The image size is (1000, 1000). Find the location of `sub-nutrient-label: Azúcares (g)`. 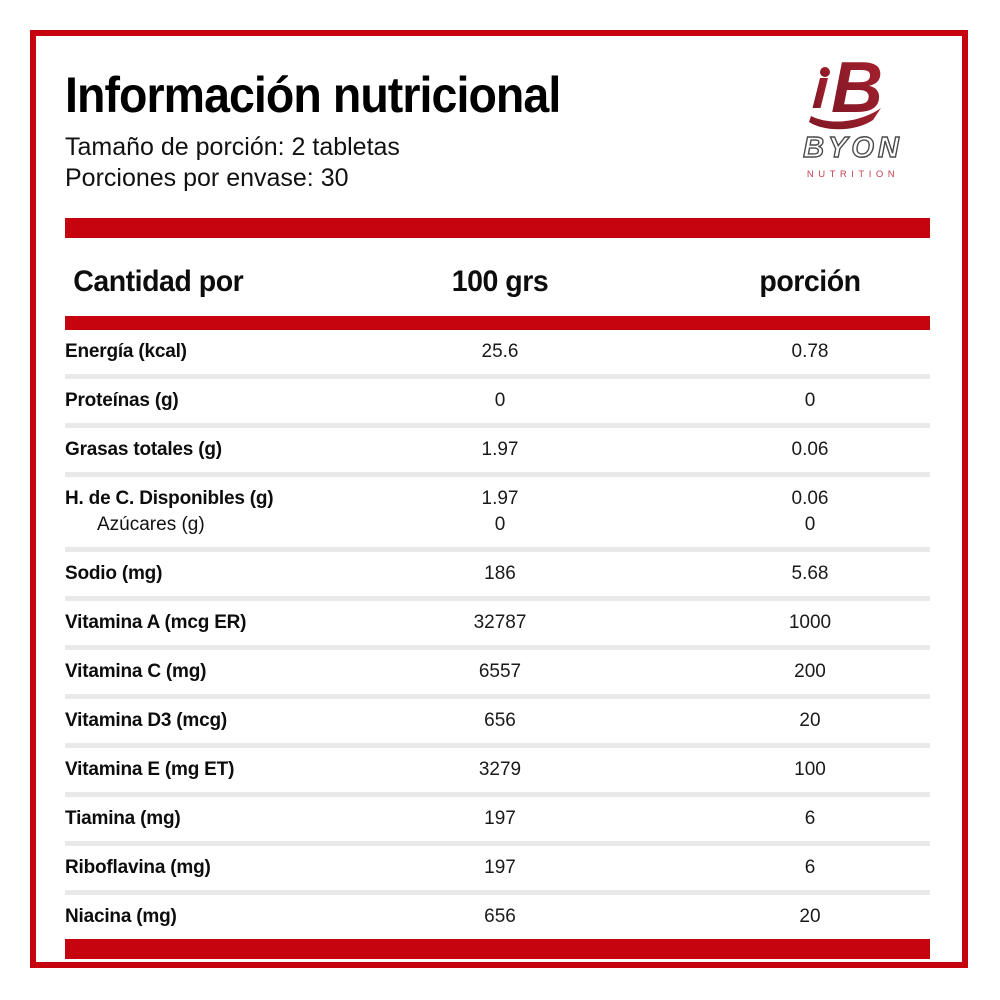

sub-nutrient-label: Azúcares (g) is located at coordinates (151, 524).